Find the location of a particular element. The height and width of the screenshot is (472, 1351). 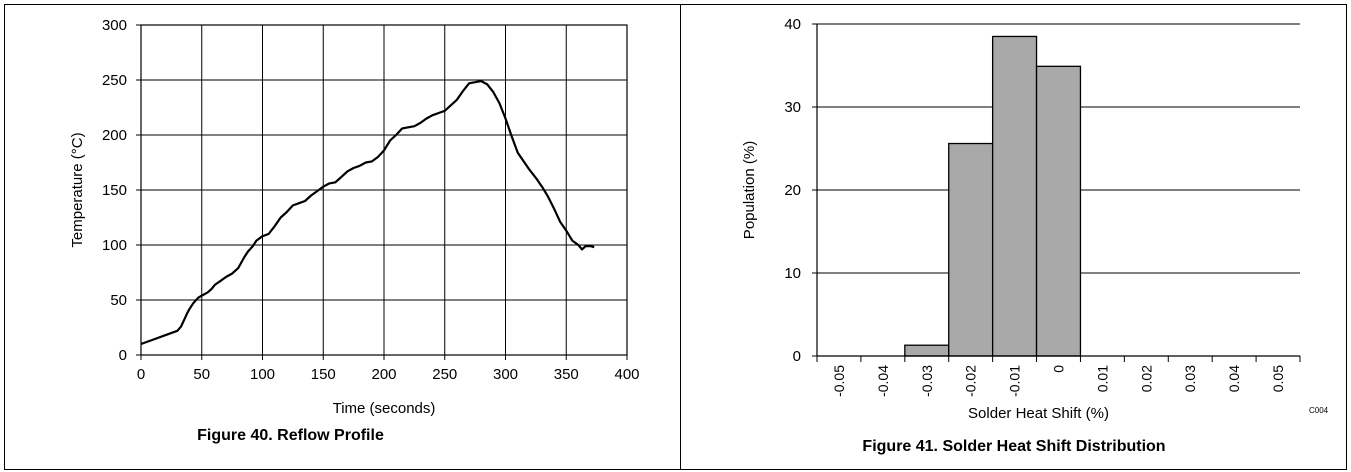

x-tick-label: 100 is located at coordinates (262, 374).